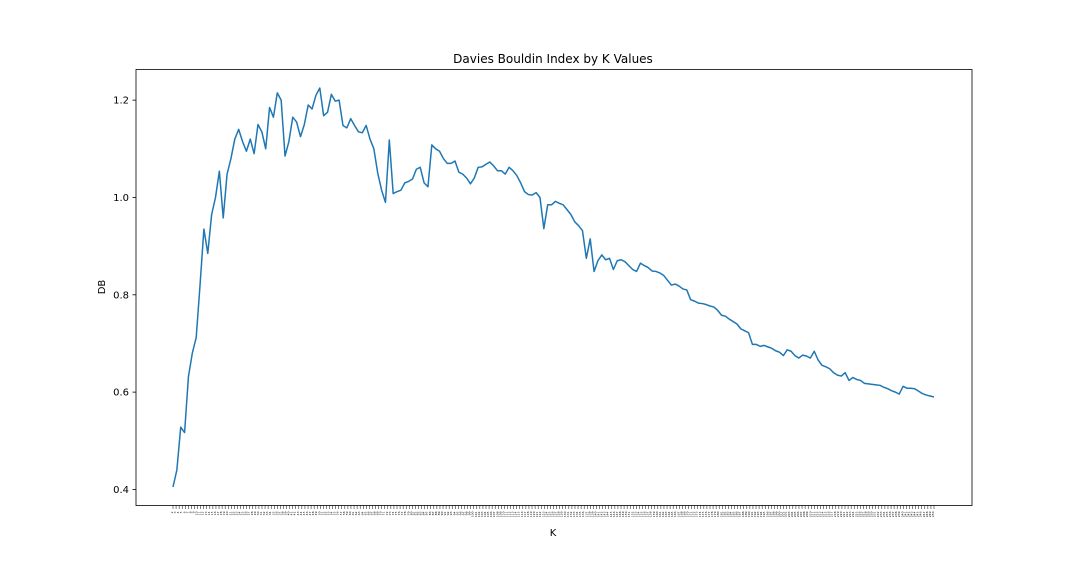 This screenshot has width=1080, height=576. Describe the element at coordinates (344, 513) in the screenshot. I see `x-tick-label: 58` at that location.